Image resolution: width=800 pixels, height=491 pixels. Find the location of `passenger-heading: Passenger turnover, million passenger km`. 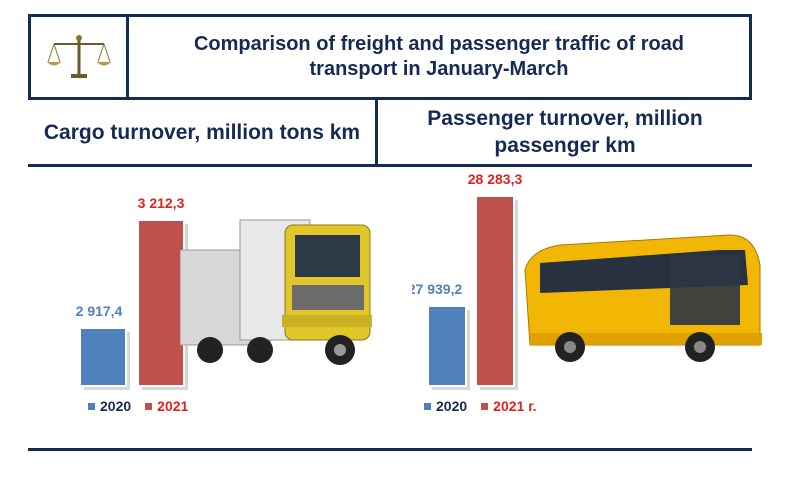

passenger-heading: Passenger turnover, million passenger km is located at coordinates (565, 132).